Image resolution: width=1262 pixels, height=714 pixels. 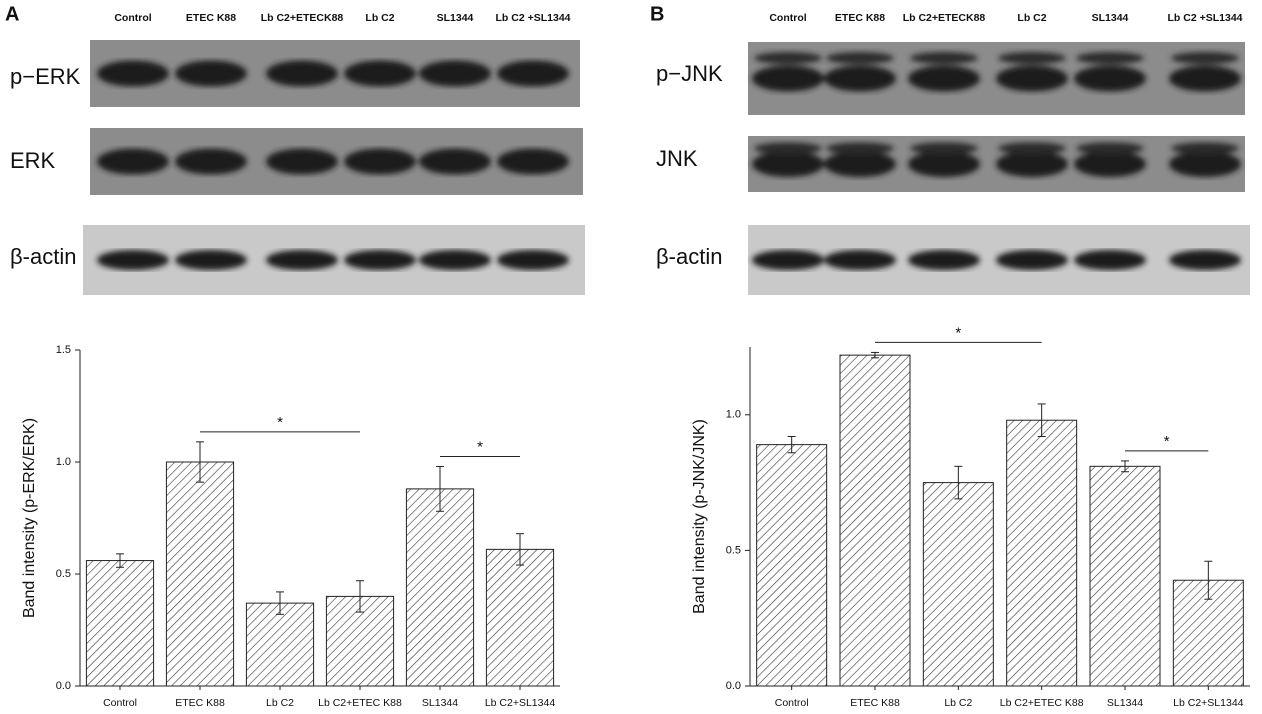 What do you see at coordinates (699, 516) in the screenshot?
I see `y-axis-label: Band intensity (p-JNK/JNK)` at bounding box center [699, 516].